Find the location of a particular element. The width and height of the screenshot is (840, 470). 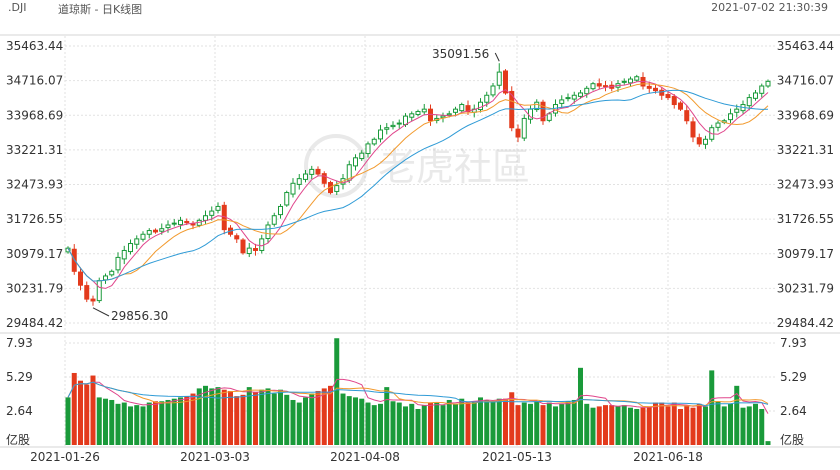

low-annotation-leader is located at coordinates (101, 312).